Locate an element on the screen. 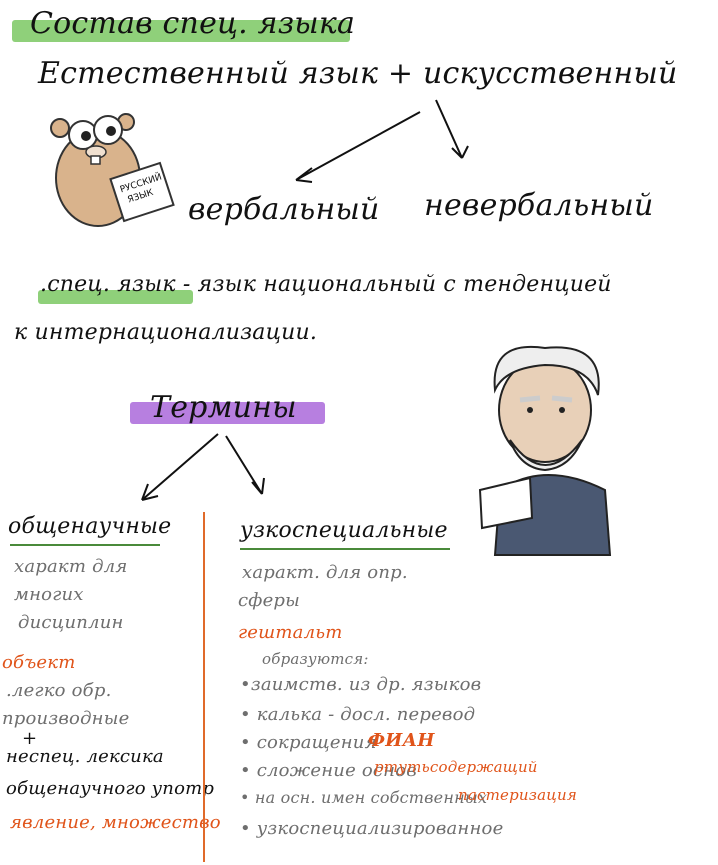 Image resolution: width=718 pixels, height=865 pixels. left-item-2: производные is located at coordinates (66, 718).